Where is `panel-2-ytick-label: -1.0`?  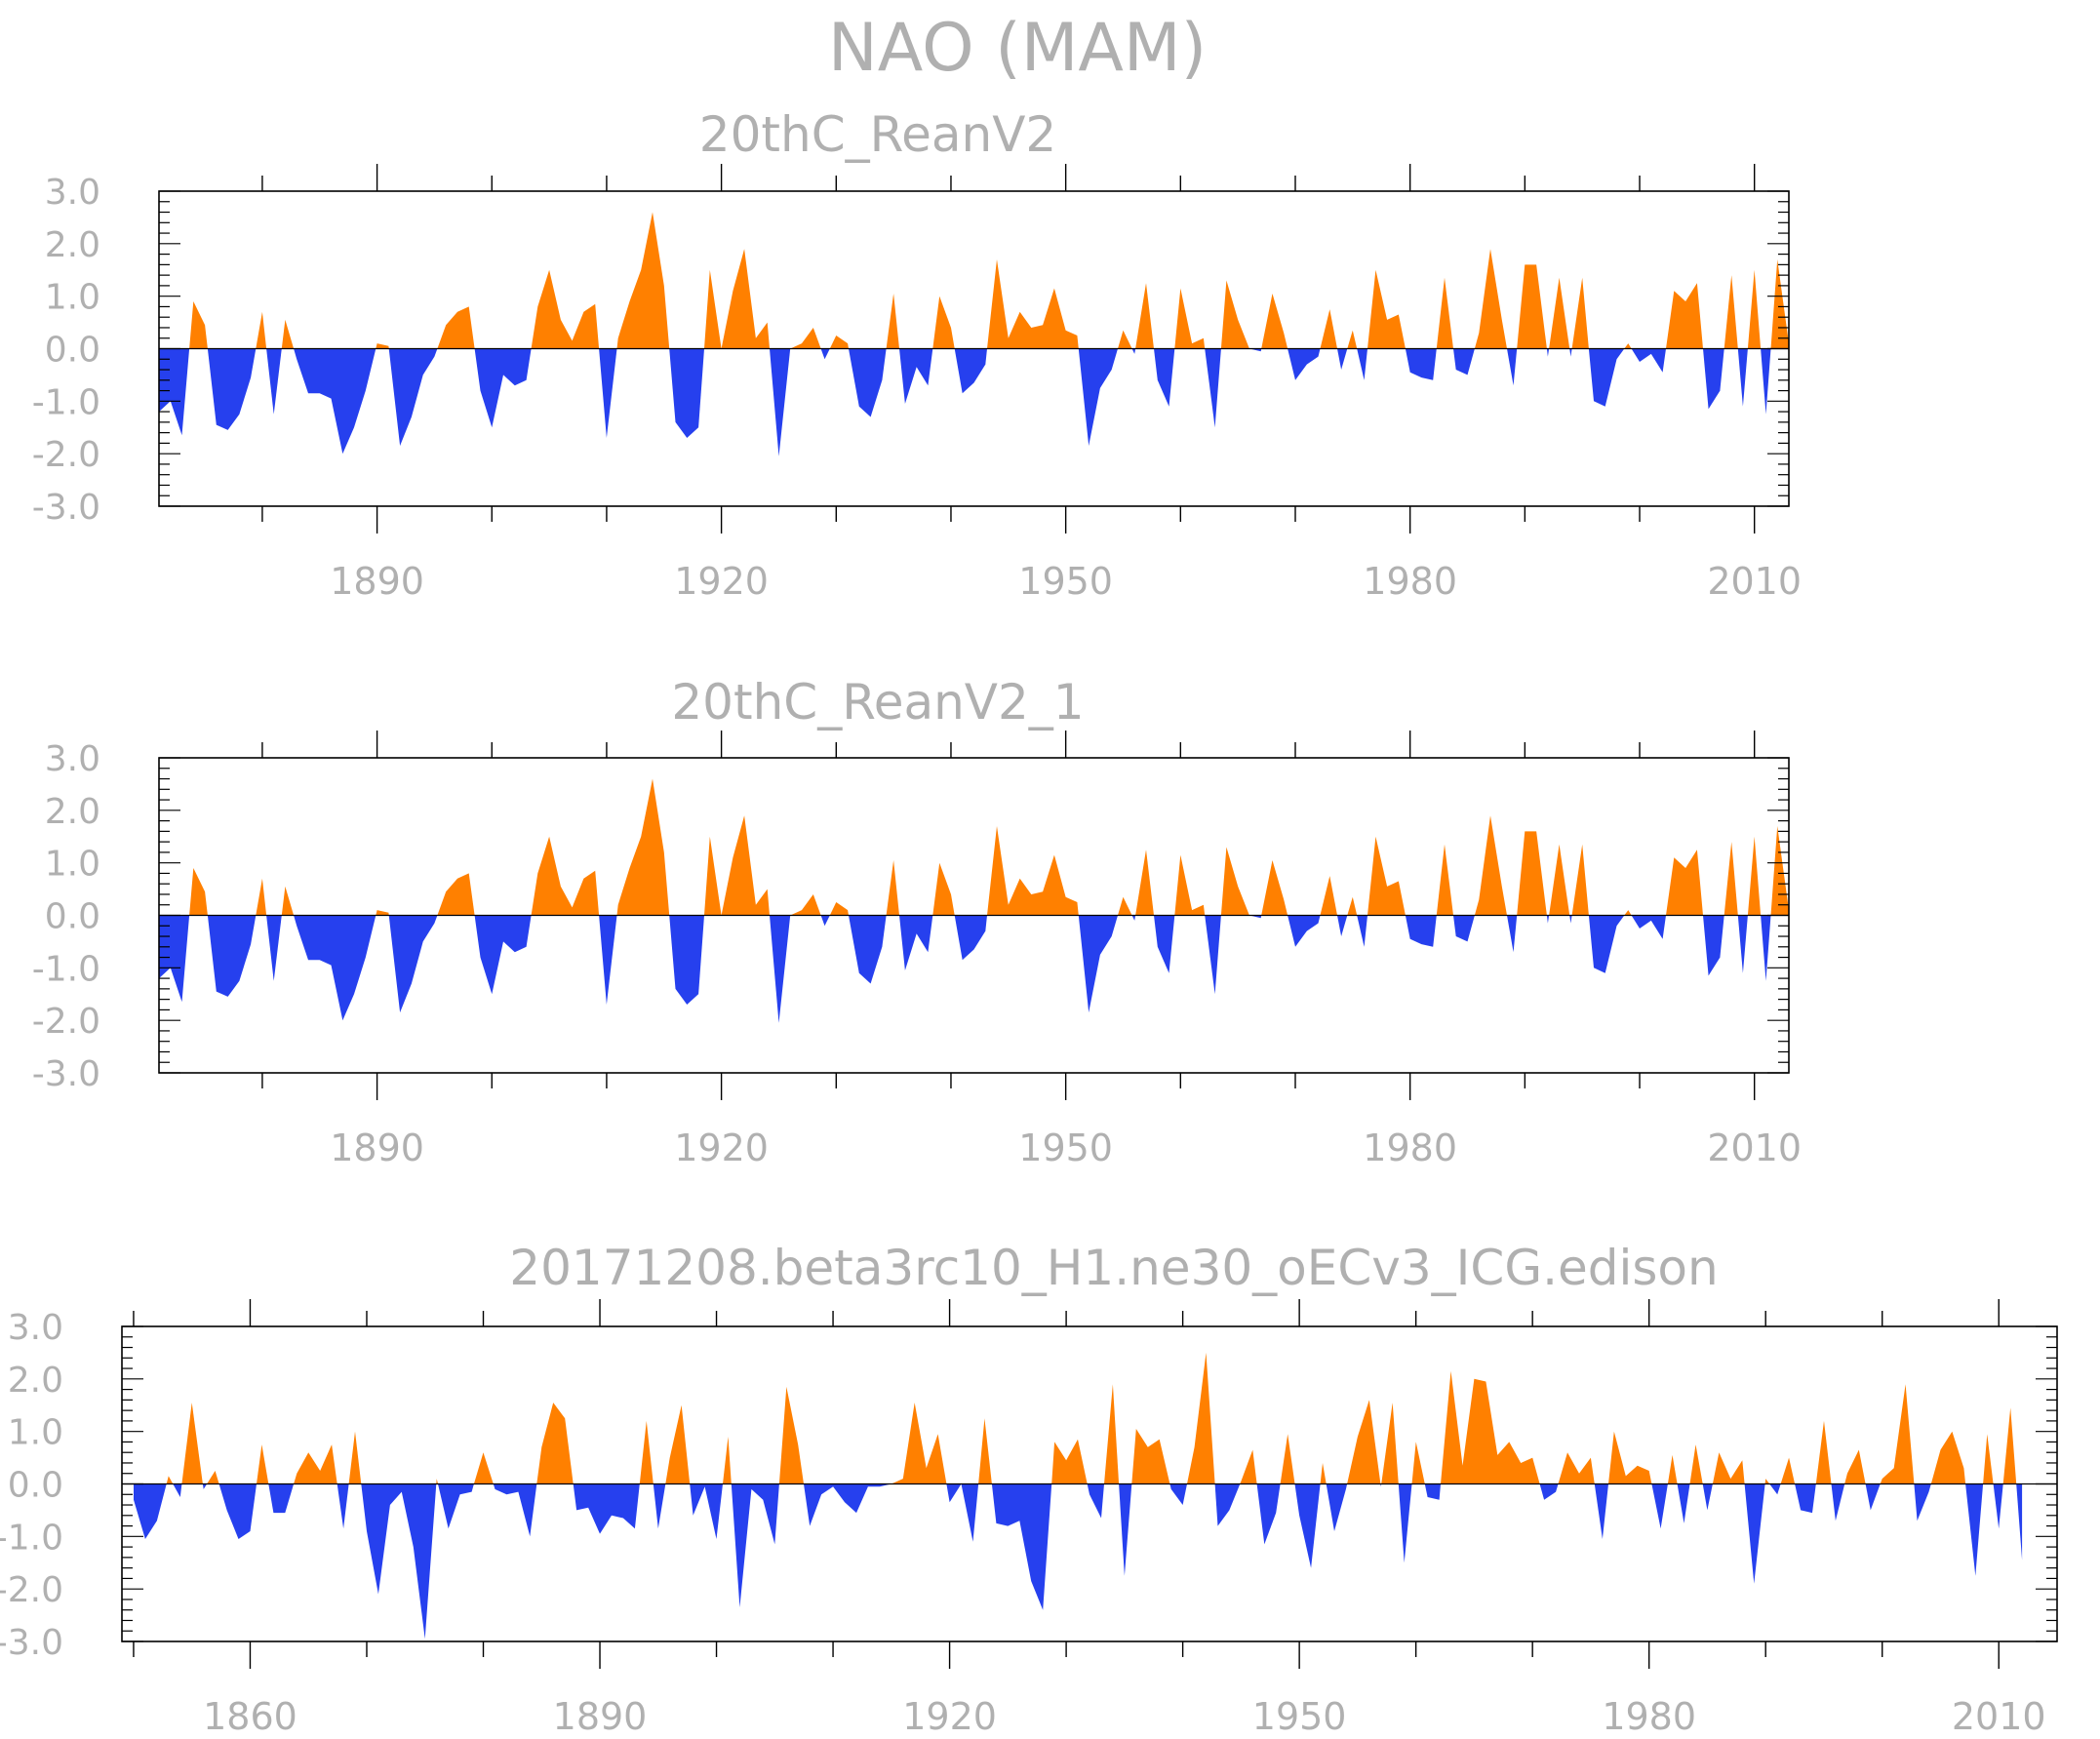
panel-2-ytick-label: -1.0 is located at coordinates (66, 969).